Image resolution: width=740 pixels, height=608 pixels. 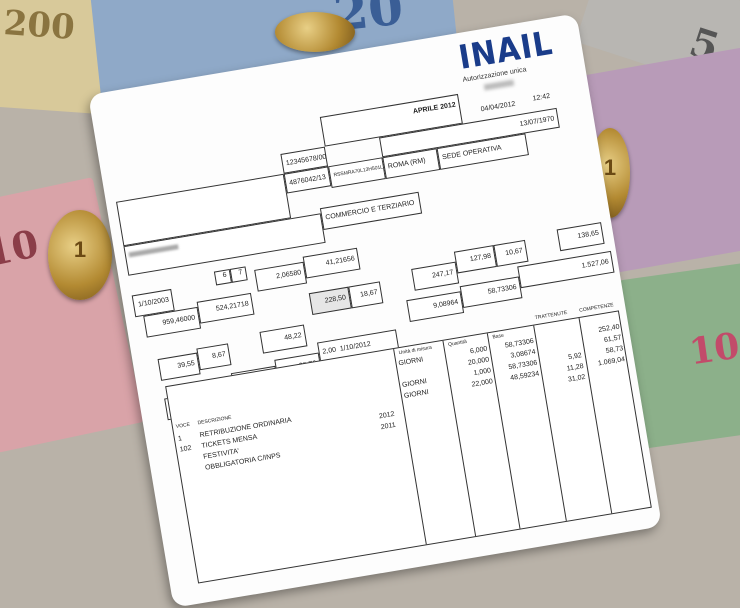 I want to click on header-base: Base, so click(x=498, y=336).